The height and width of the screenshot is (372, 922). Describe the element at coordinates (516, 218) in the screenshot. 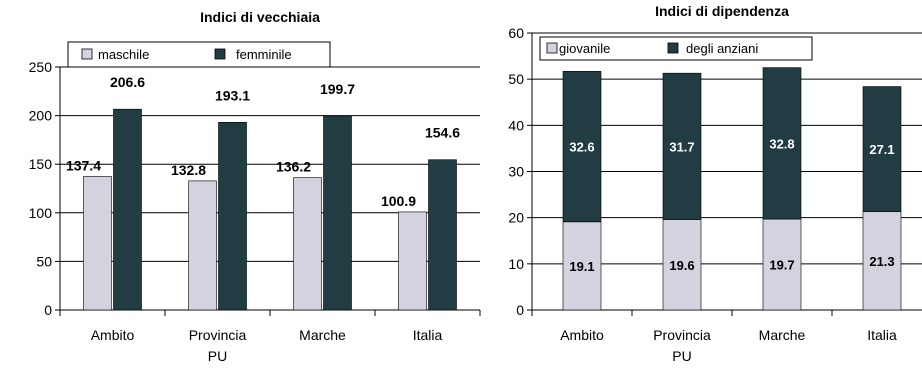

I see `y-tick-label: 20` at that location.